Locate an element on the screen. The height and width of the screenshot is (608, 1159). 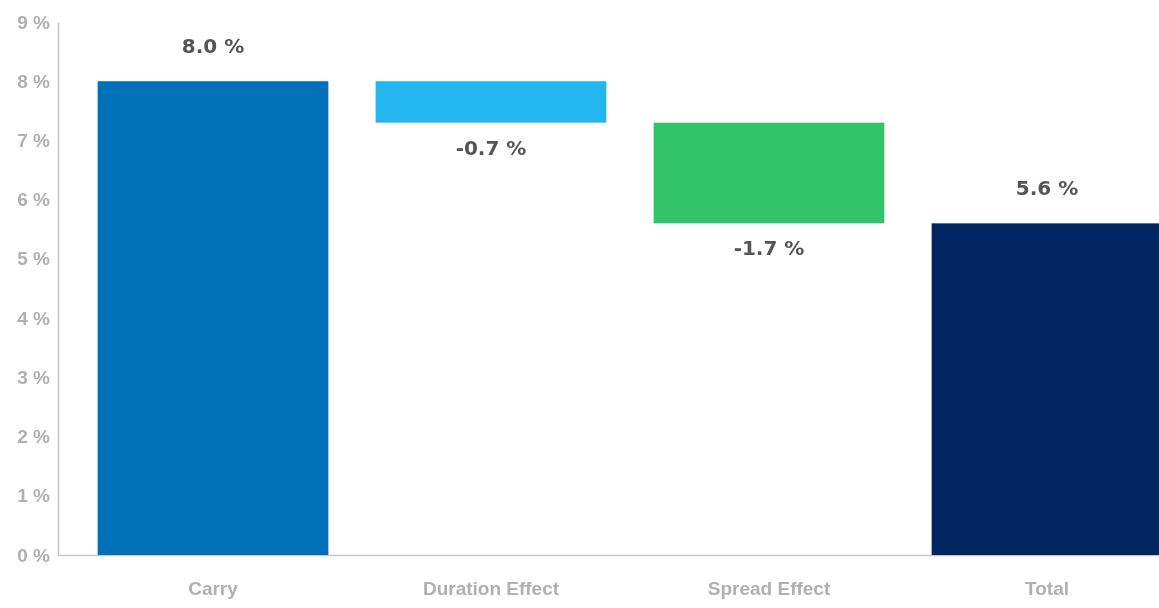
x-tick-label: Spread Effect is located at coordinates (769, 589).